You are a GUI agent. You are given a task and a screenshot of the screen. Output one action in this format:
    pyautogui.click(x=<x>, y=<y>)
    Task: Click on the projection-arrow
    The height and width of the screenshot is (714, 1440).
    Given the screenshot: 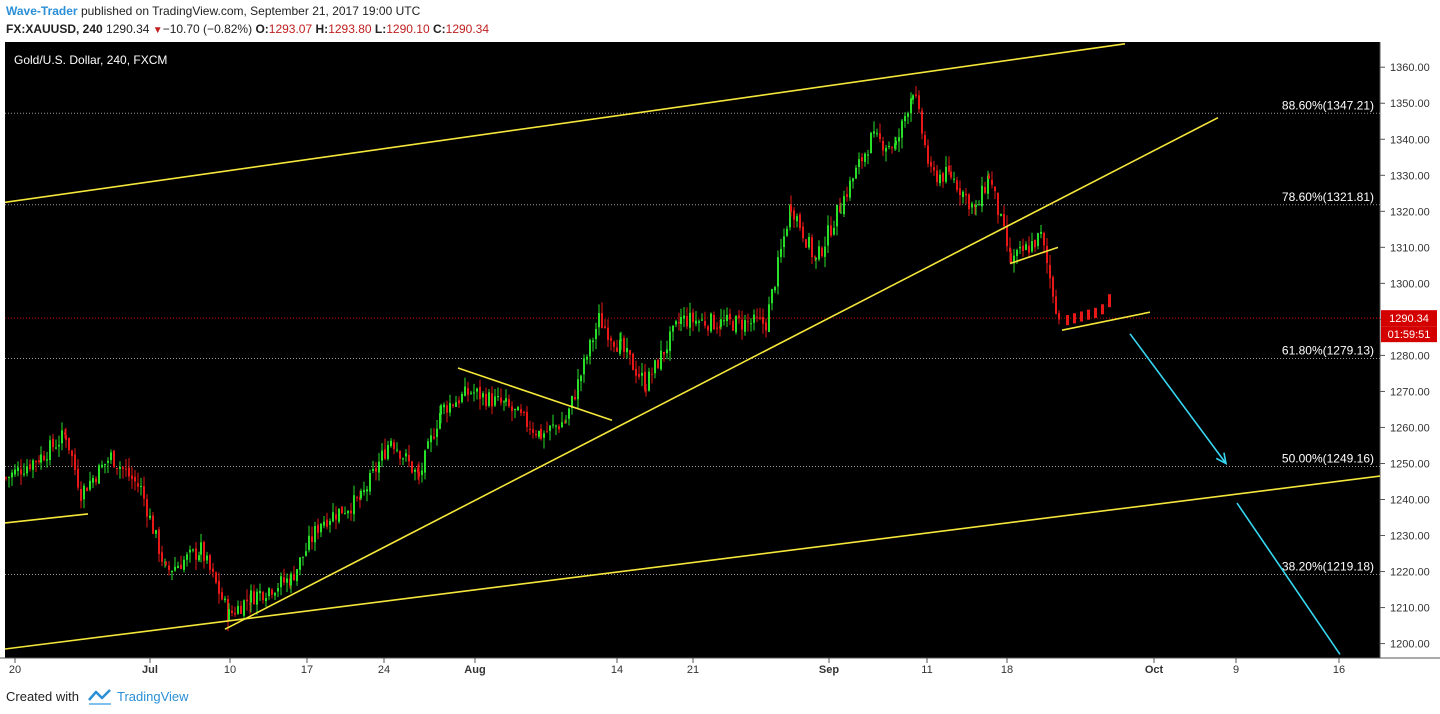 What is the action you would take?
    pyautogui.click(x=1178, y=398)
    